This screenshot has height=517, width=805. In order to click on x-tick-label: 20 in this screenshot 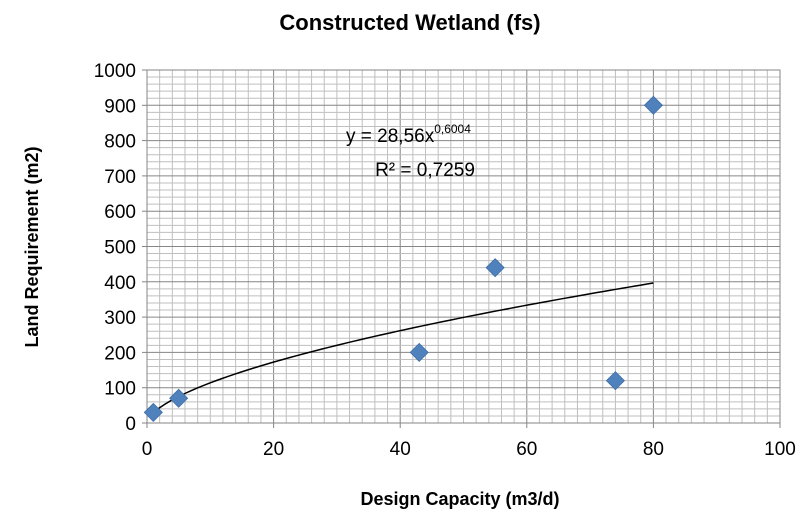, I will do `click(273, 449)`.